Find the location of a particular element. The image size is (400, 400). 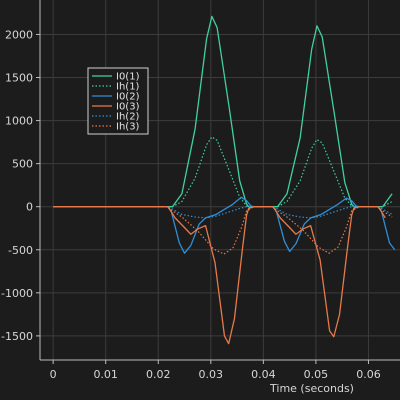

x-axis-label: Time (seconds) is located at coordinates (311, 388).